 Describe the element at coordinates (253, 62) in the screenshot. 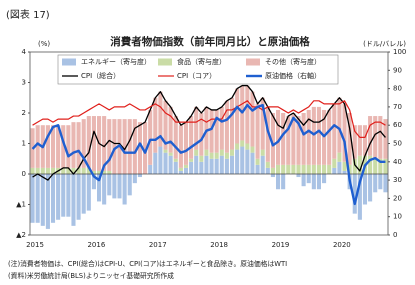

I see `legend-swatch` at that location.